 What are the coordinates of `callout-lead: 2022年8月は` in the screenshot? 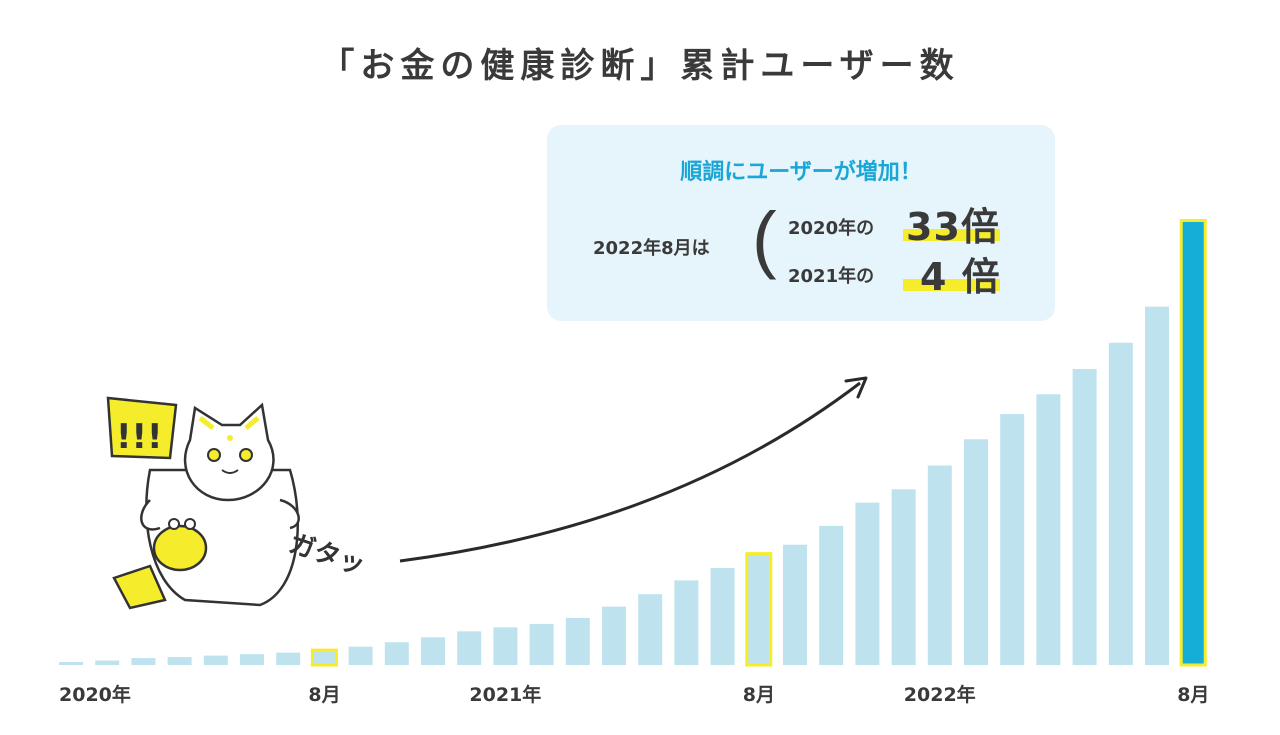 It's located at (651, 248).